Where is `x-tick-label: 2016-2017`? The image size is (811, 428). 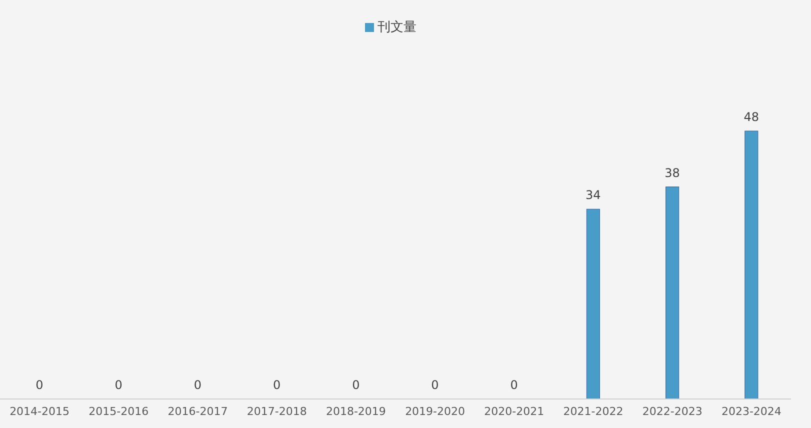 x-tick-label: 2016-2017 is located at coordinates (198, 411).